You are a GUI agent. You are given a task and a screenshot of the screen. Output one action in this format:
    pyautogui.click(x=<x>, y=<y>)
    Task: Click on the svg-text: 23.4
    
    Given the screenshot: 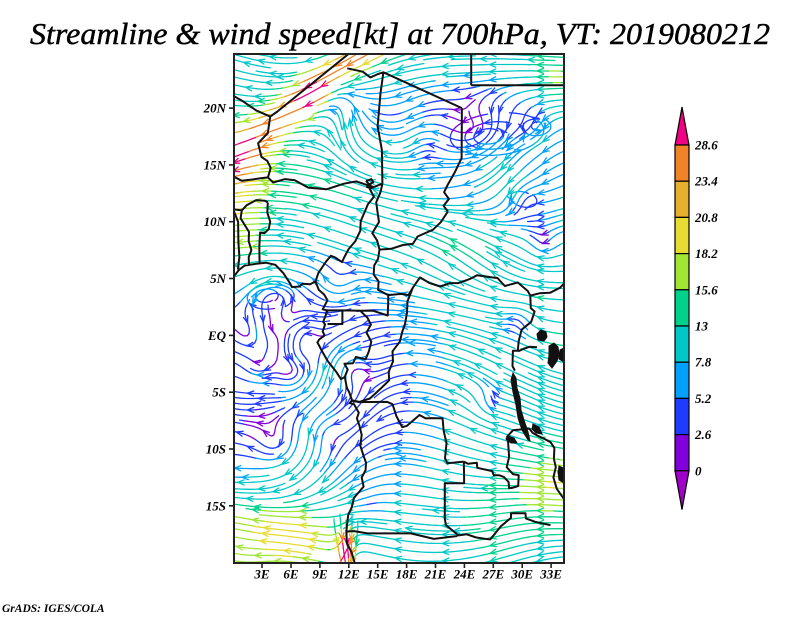 What is the action you would take?
    pyautogui.click(x=706, y=181)
    